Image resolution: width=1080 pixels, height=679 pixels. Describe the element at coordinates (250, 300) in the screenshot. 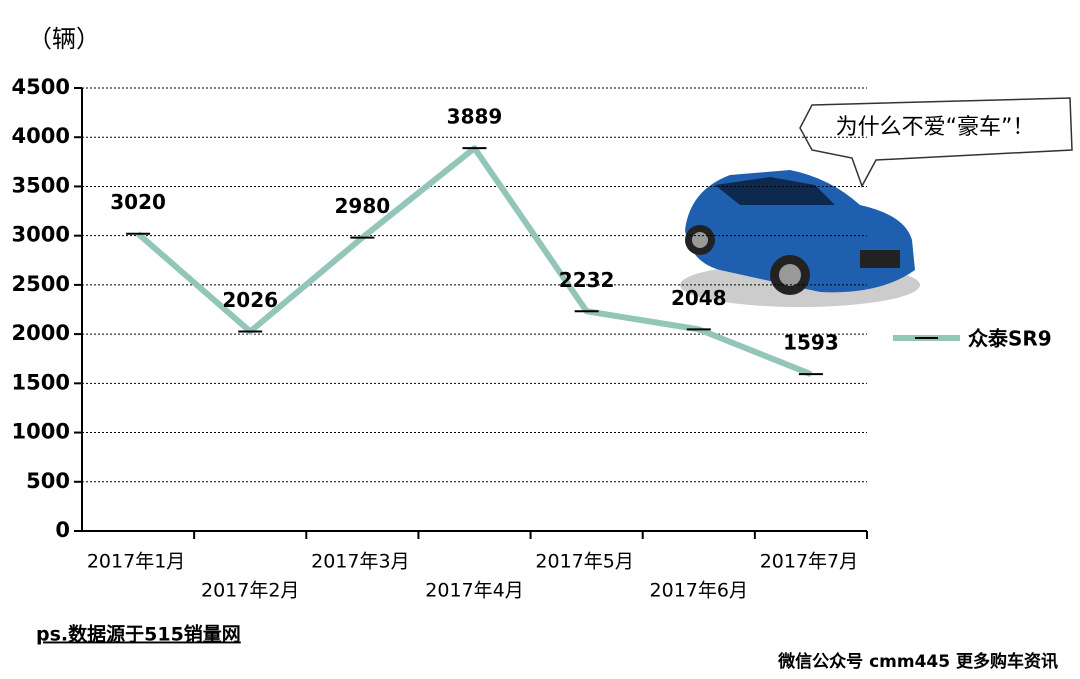

I see `value-label: 2026` at that location.